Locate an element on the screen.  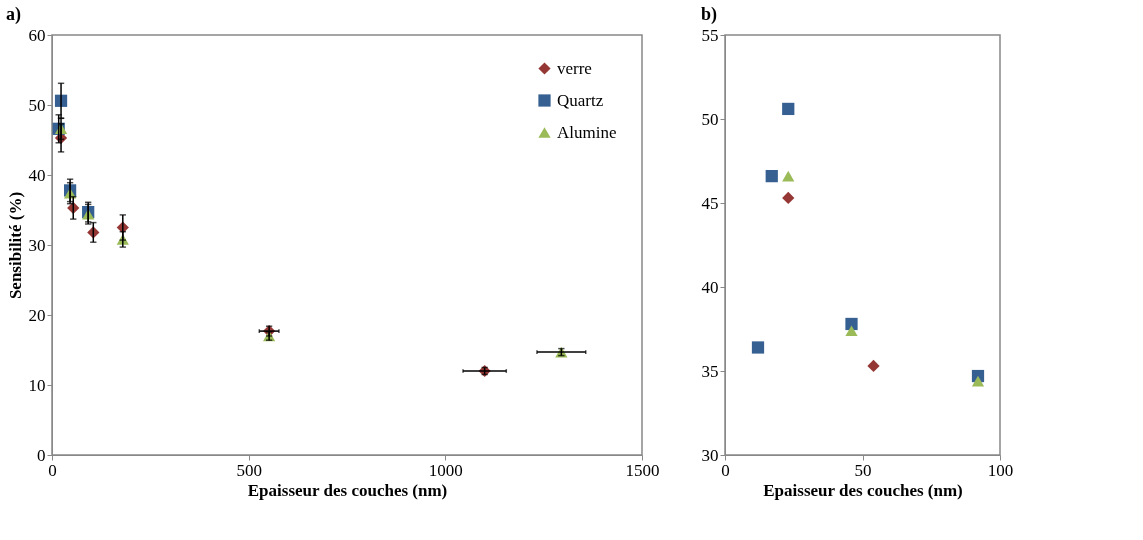
y-tick-label: 60 is located at coordinates (37, 35).